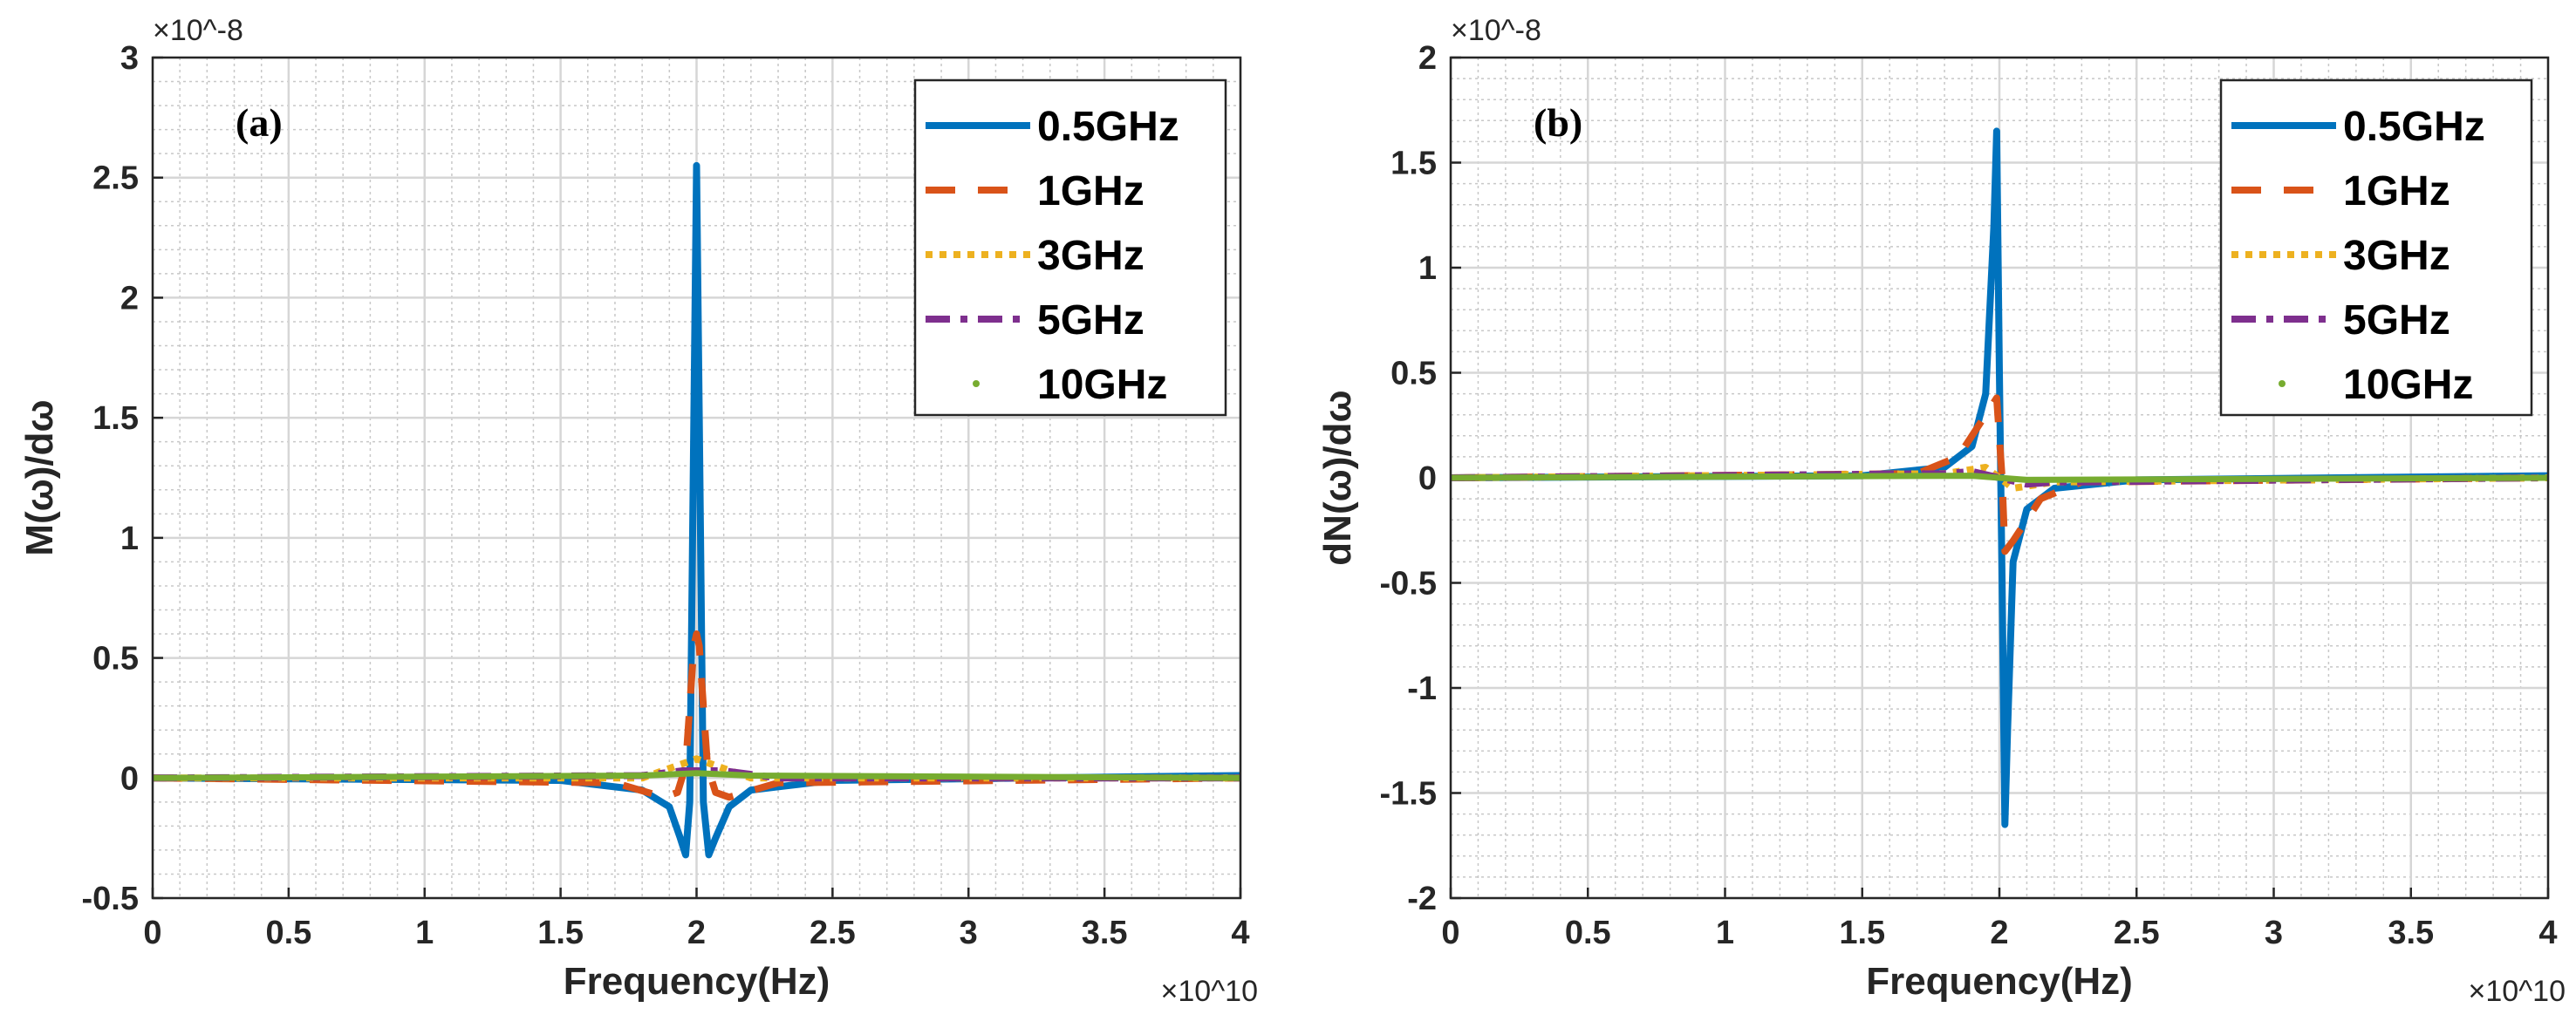 This screenshot has height=1028, width=2576. I want to click on panel-label: (b), so click(1558, 122).